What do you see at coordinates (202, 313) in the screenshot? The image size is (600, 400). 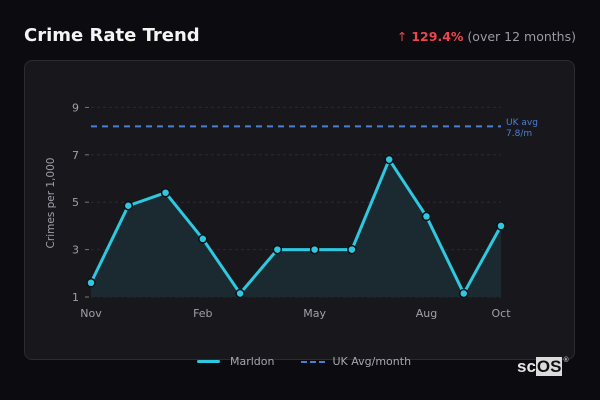 I see `x-tick-label: Feb` at bounding box center [202, 313].